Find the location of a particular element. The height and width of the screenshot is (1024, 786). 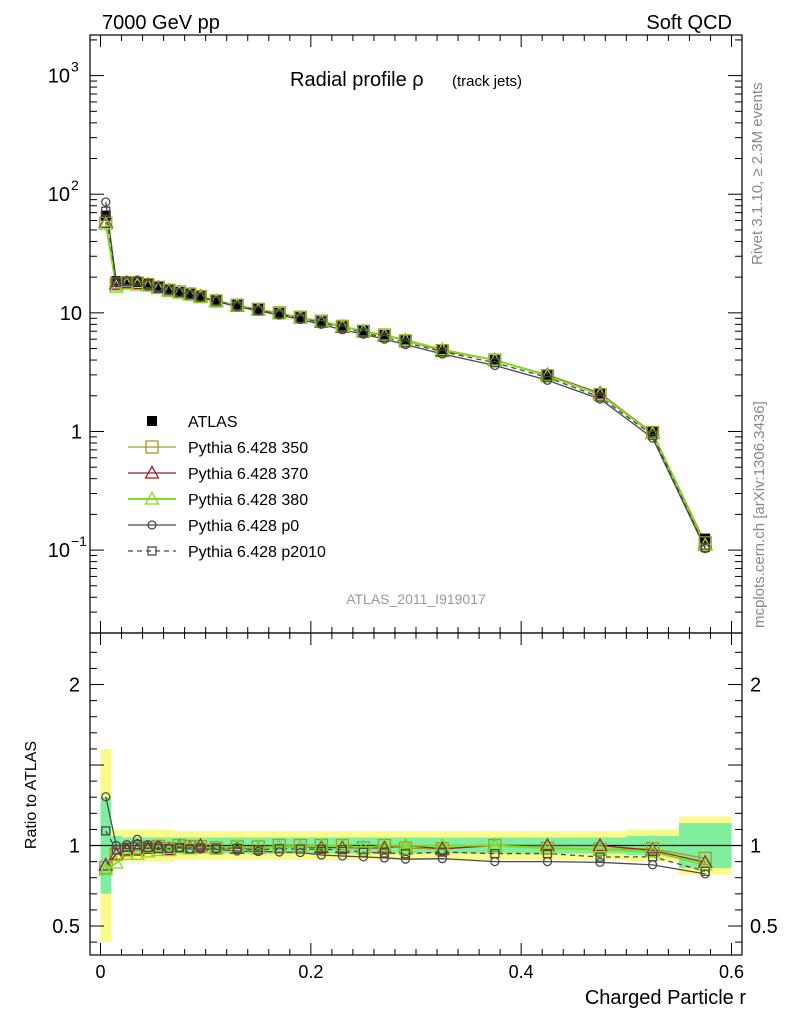

legend-label: Pythia 6.428 p0 is located at coordinates (243, 526).